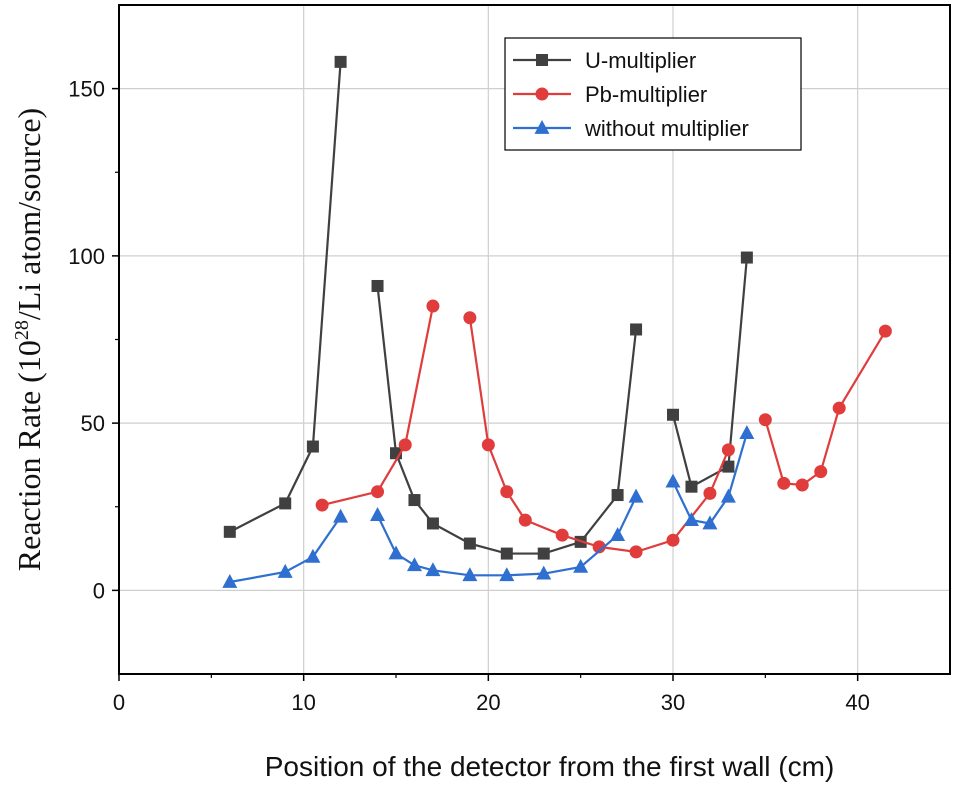 The width and height of the screenshot is (955, 789). What do you see at coordinates (29, 455) in the screenshot?
I see `y-axis-label-main: Reaction Rate (10` at bounding box center [29, 455].